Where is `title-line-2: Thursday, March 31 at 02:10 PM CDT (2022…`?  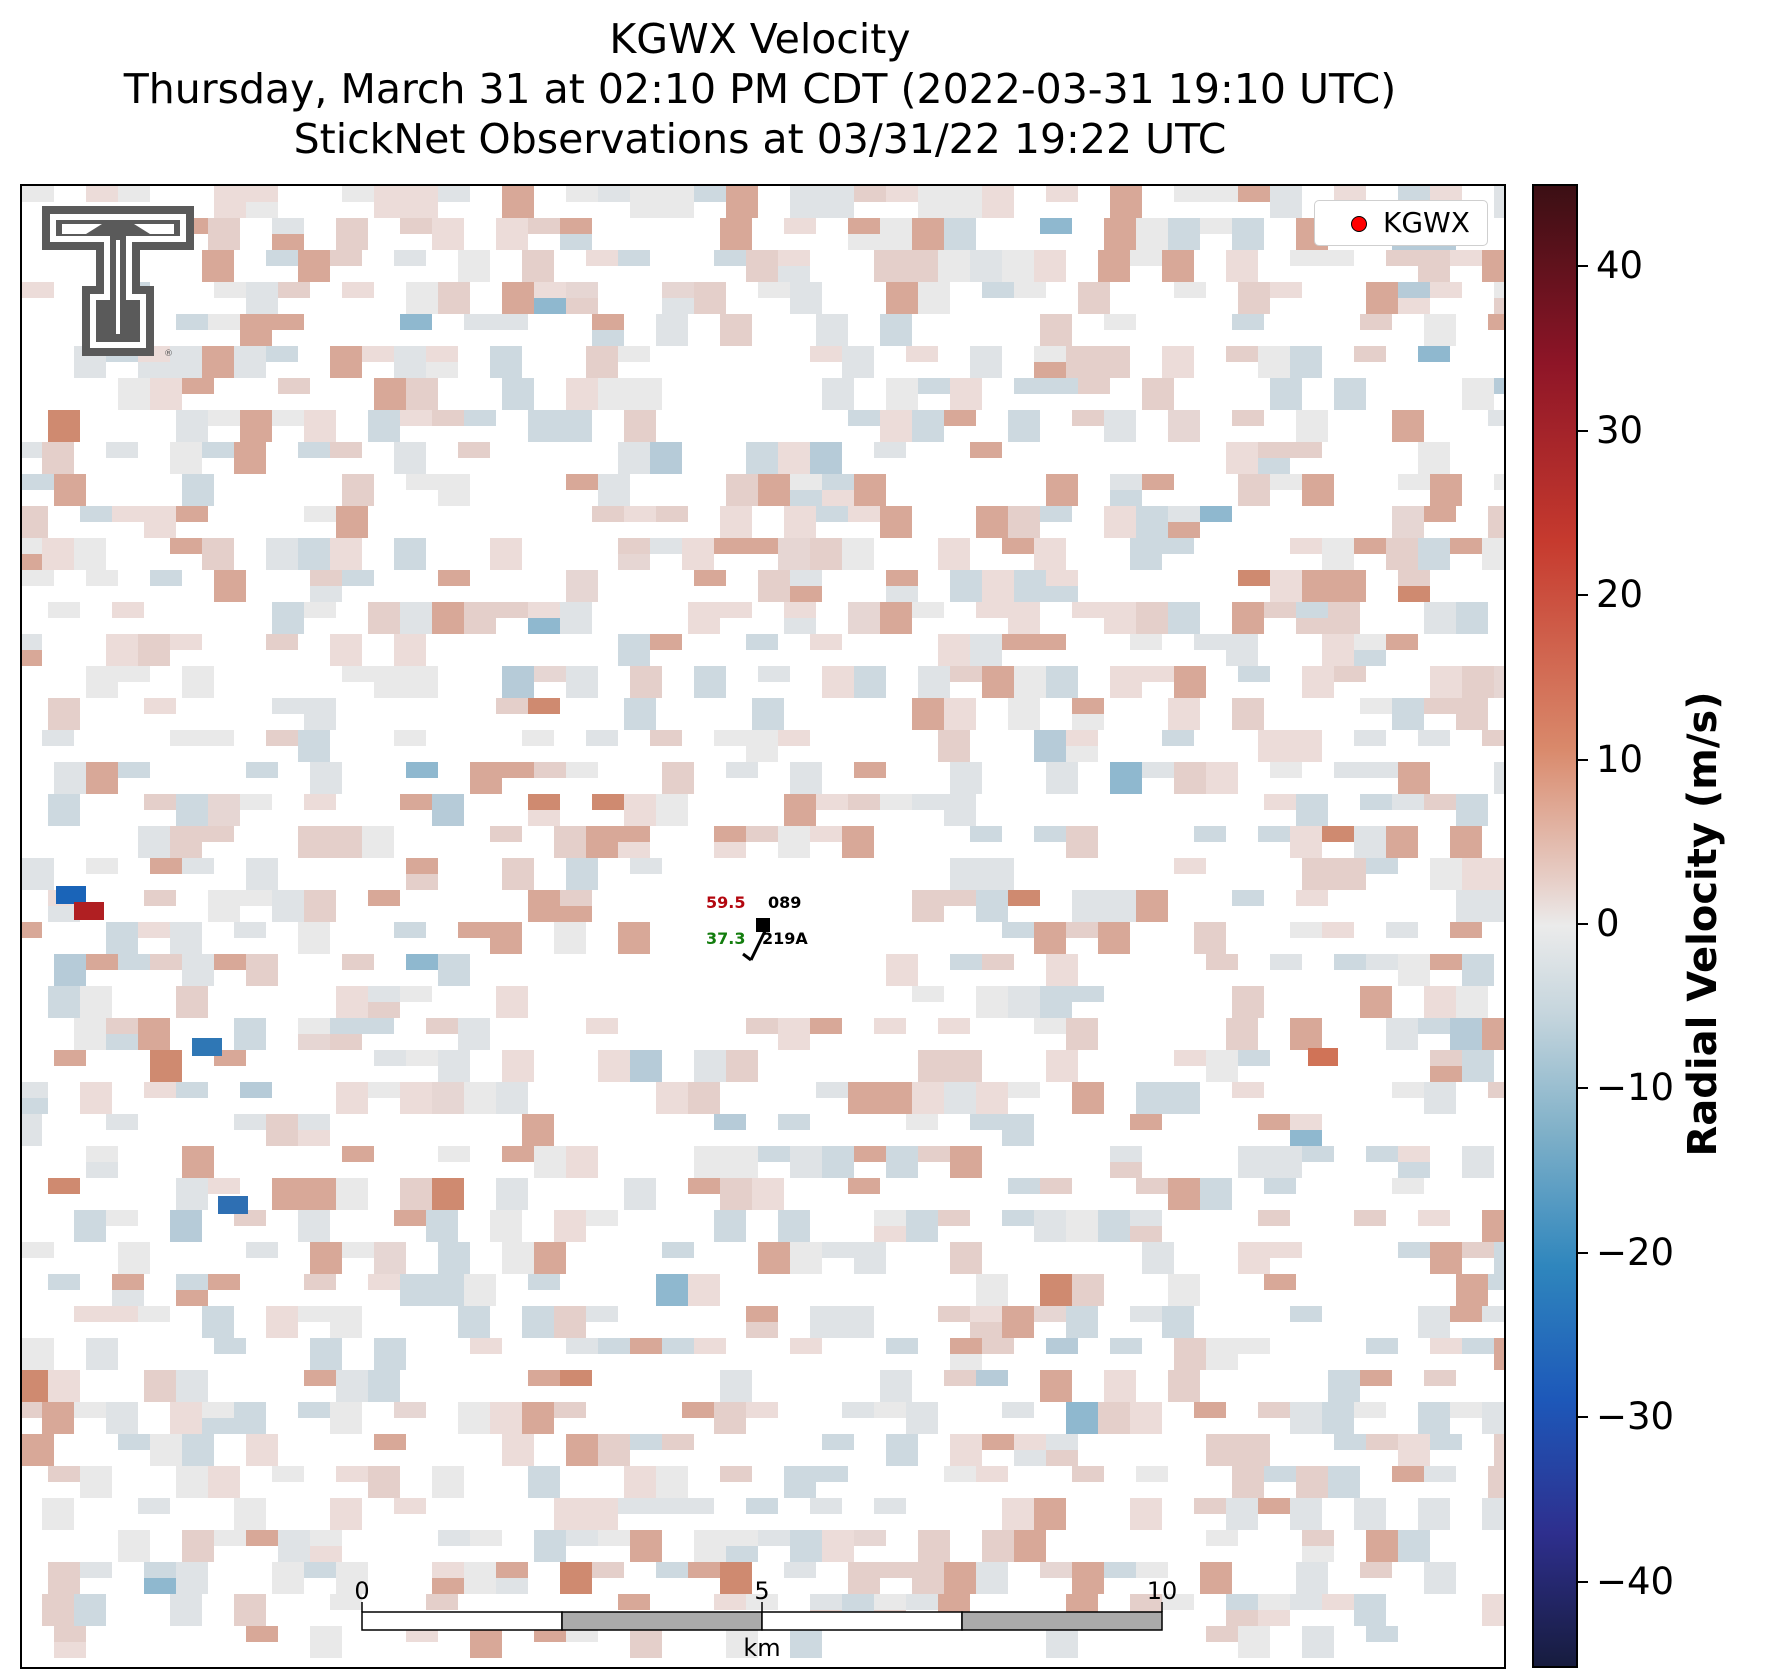 title-line-2: Thursday, March 31 at 02:10 PM CDT (2022… is located at coordinates (760, 89).